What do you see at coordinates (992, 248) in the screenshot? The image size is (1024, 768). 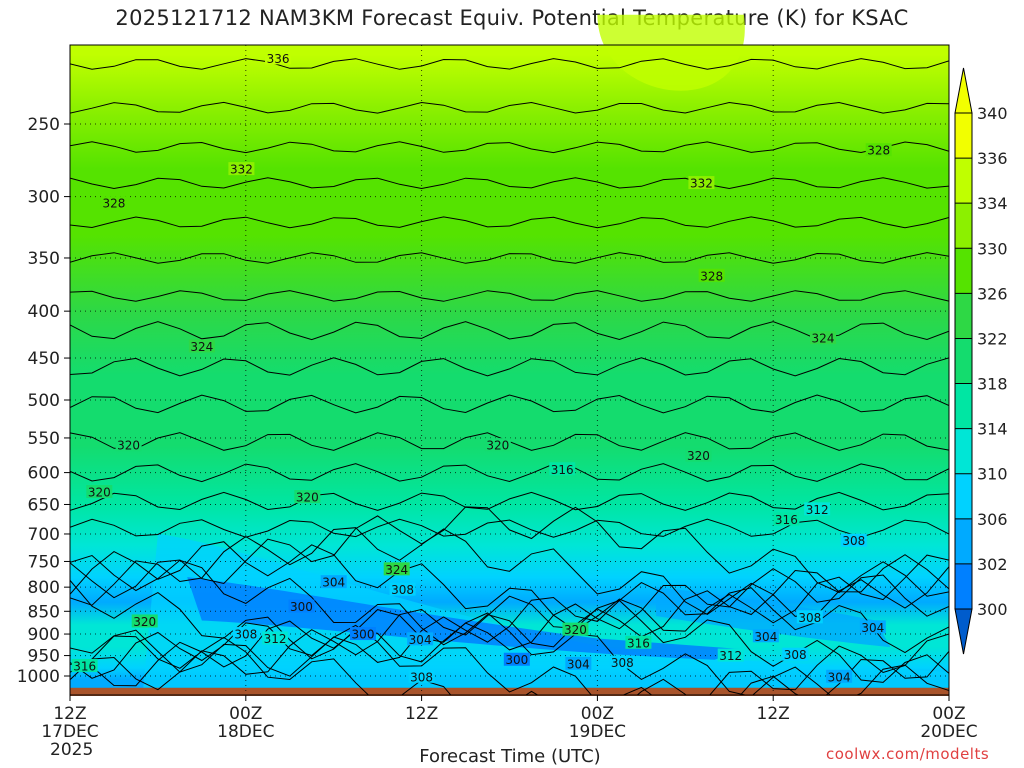 I see `colorbar-tick-label: 330` at bounding box center [992, 248].